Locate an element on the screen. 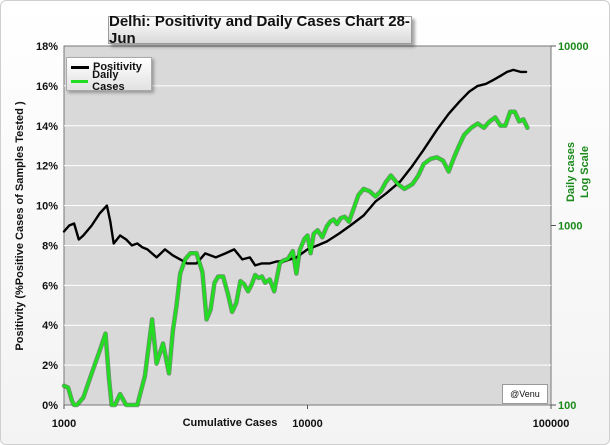 Image resolution: width=610 pixels, height=445 pixels. y2-tick-label: 1000 is located at coordinates (570, 227).